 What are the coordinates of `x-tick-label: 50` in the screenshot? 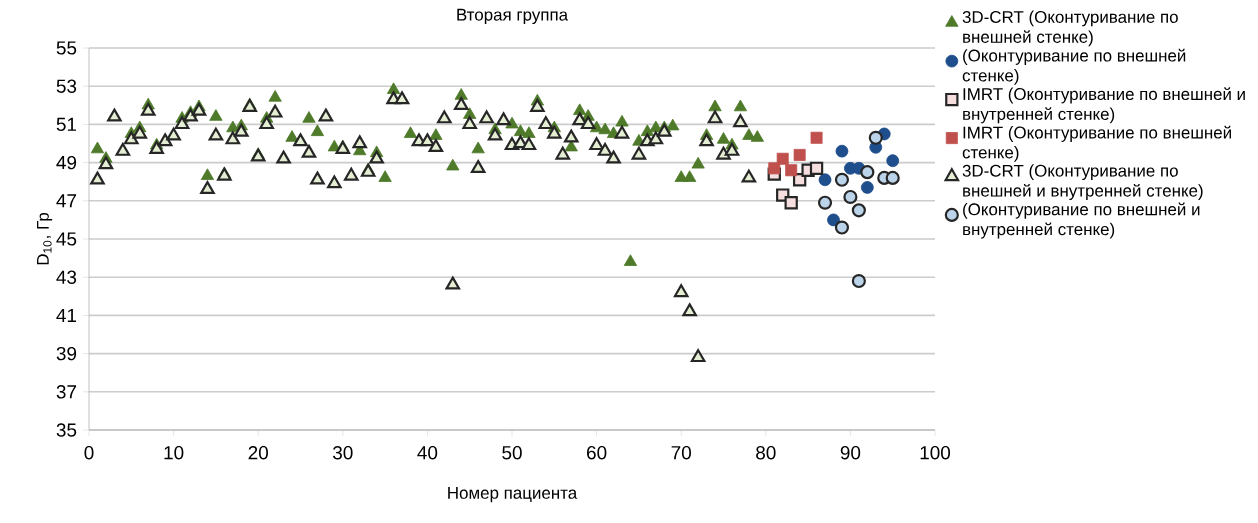 It's located at (512, 453).